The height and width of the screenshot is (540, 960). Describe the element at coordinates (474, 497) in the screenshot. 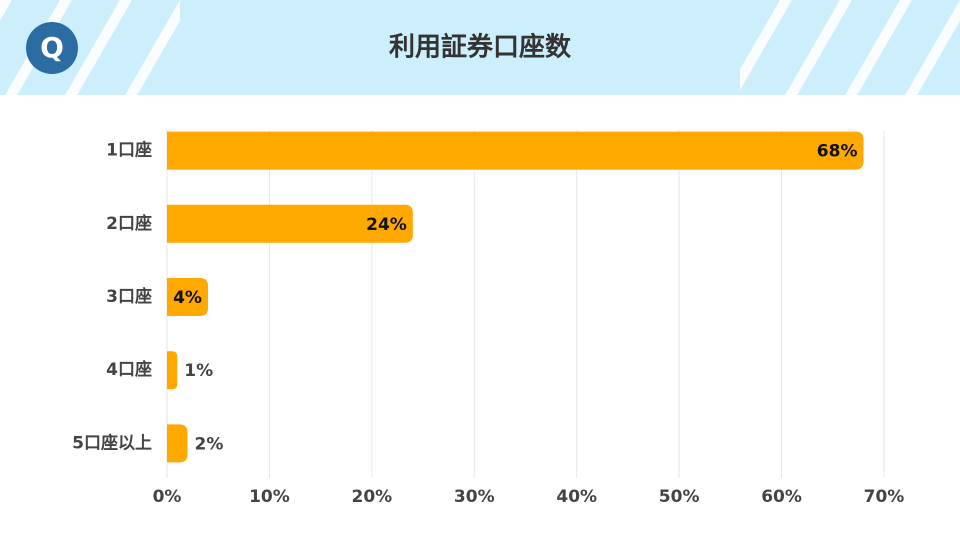

I see `x-tick-label: 30%` at that location.